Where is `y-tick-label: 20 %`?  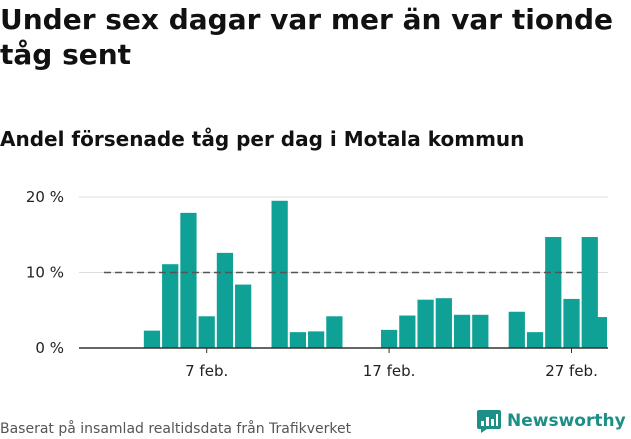 y-tick-label: 20 % is located at coordinates (45, 197).